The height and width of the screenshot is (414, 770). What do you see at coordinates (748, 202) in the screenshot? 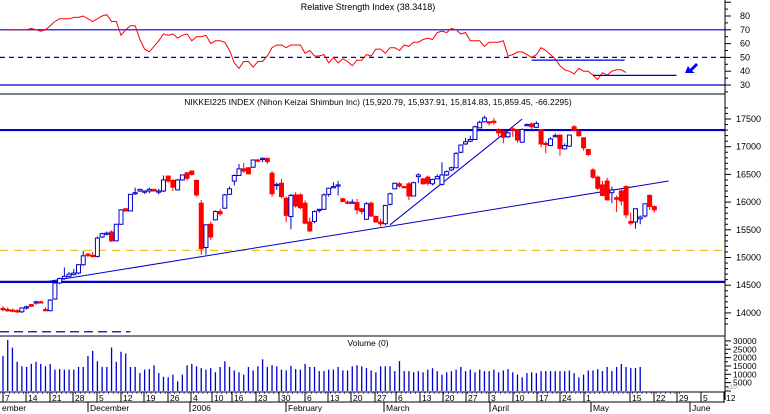
I see `price-tick-label: 16000` at bounding box center [748, 202].